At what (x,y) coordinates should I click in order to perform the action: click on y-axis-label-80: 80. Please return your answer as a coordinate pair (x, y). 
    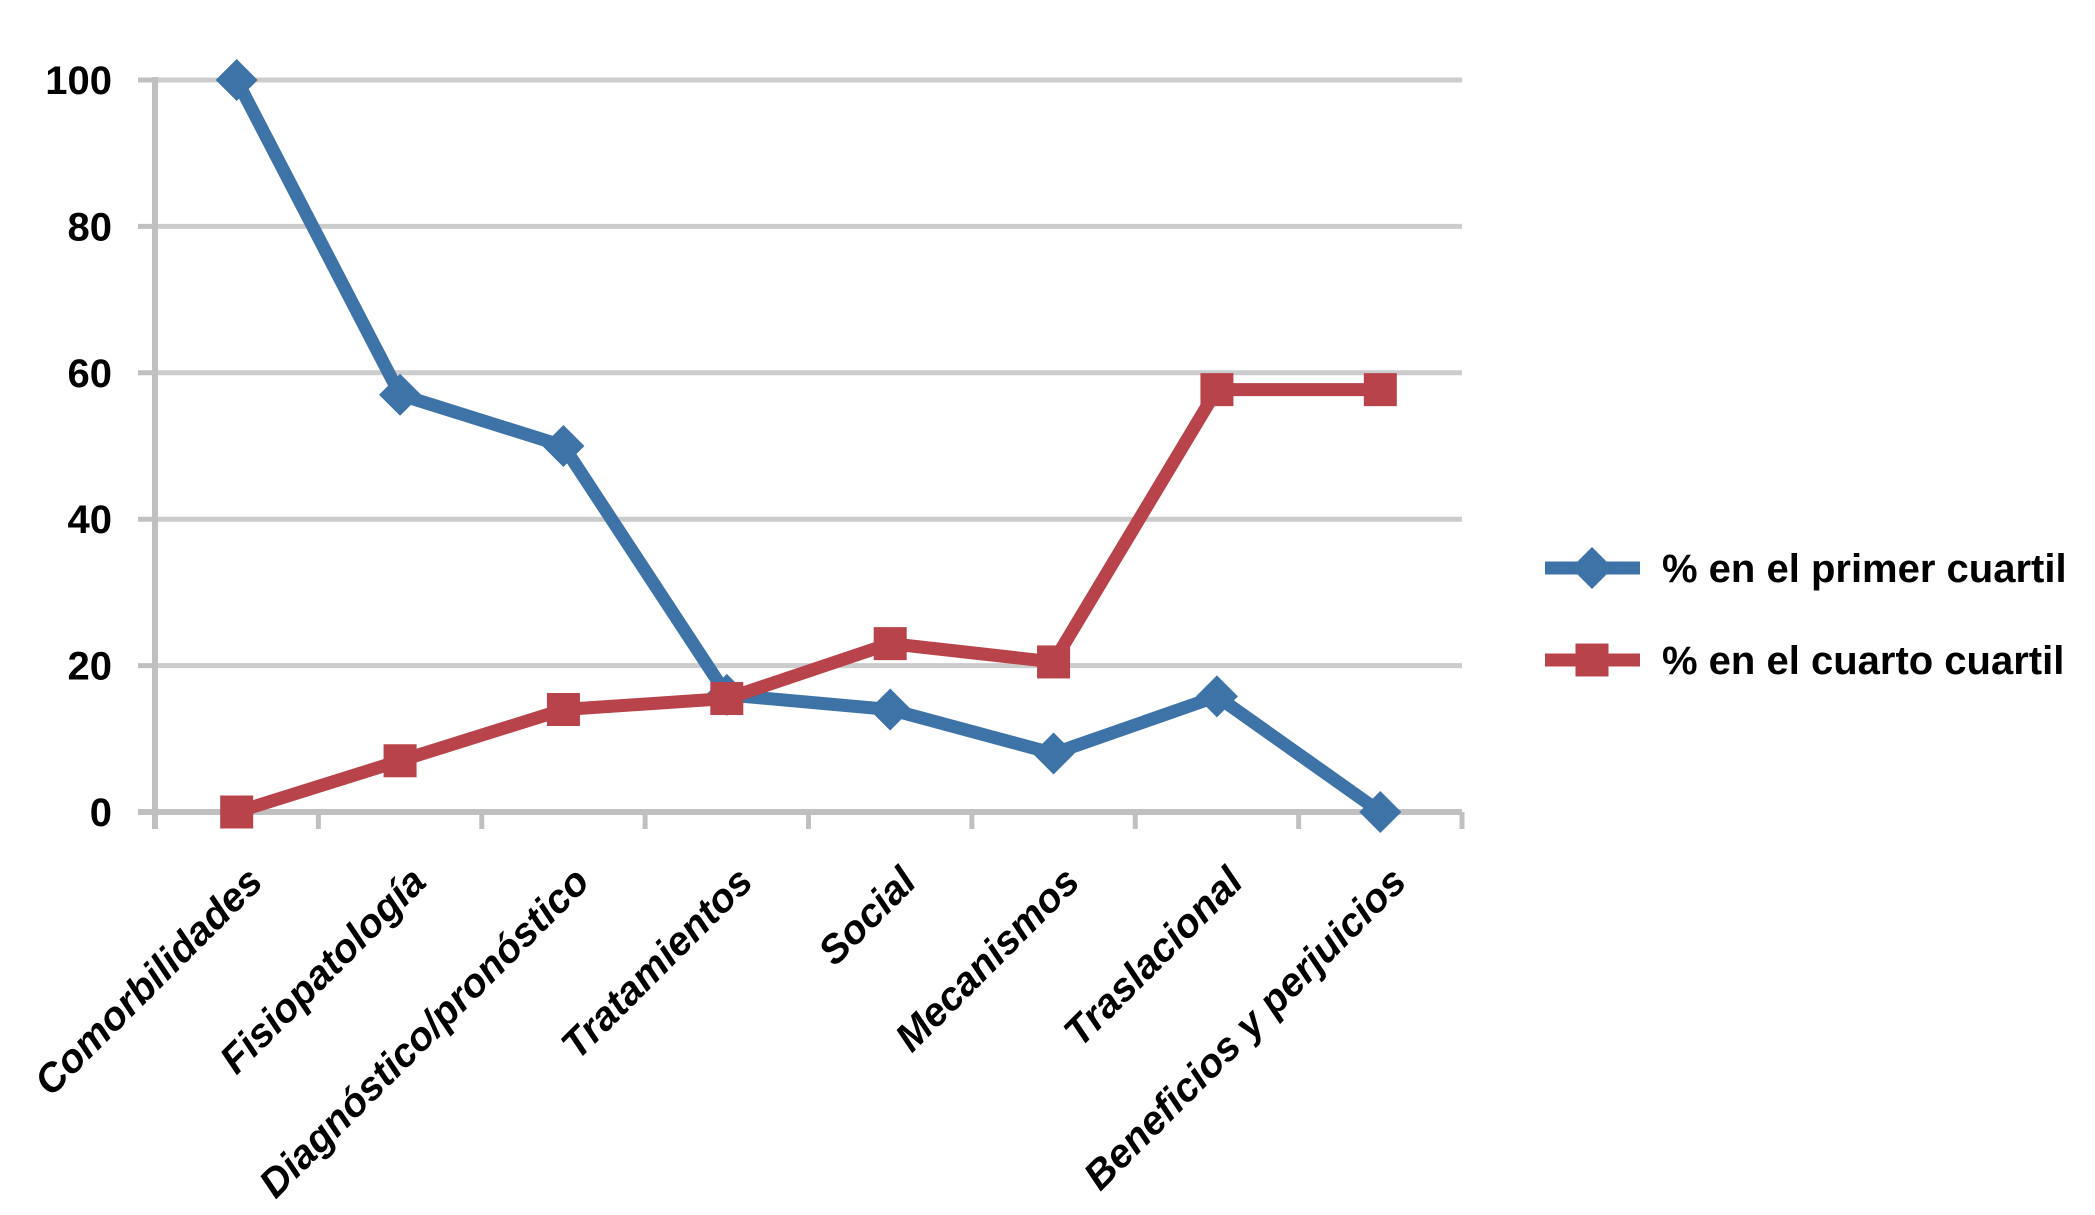
    Looking at the image, I should click on (90, 227).